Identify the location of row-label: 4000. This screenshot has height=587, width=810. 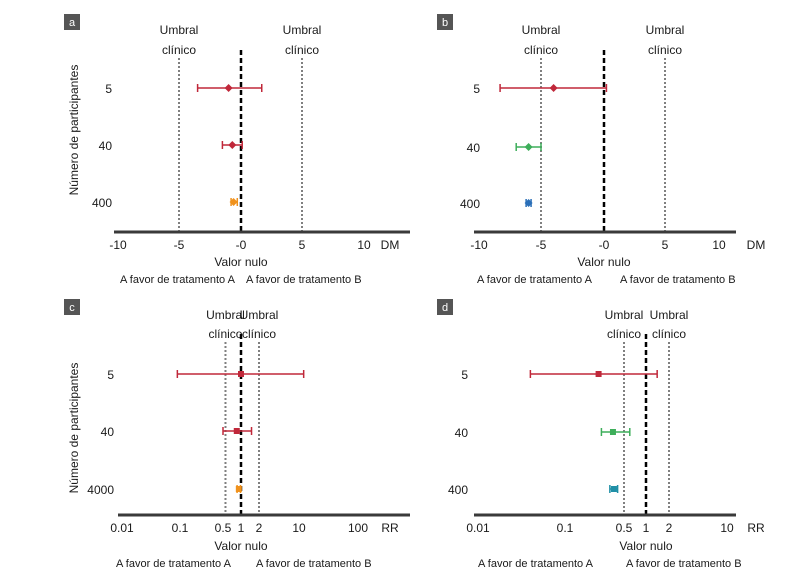
(100, 490).